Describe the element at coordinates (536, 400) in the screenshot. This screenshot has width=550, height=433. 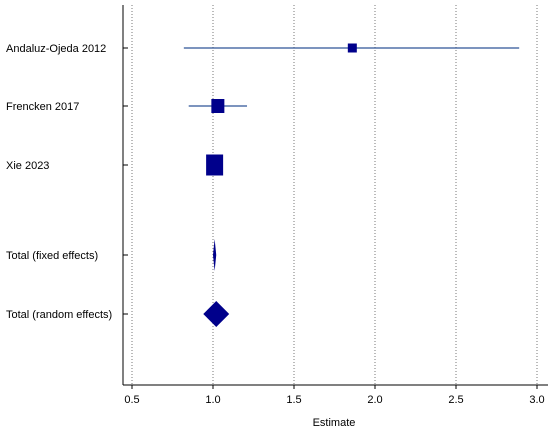
I see `x-tick-label: 3.0` at that location.